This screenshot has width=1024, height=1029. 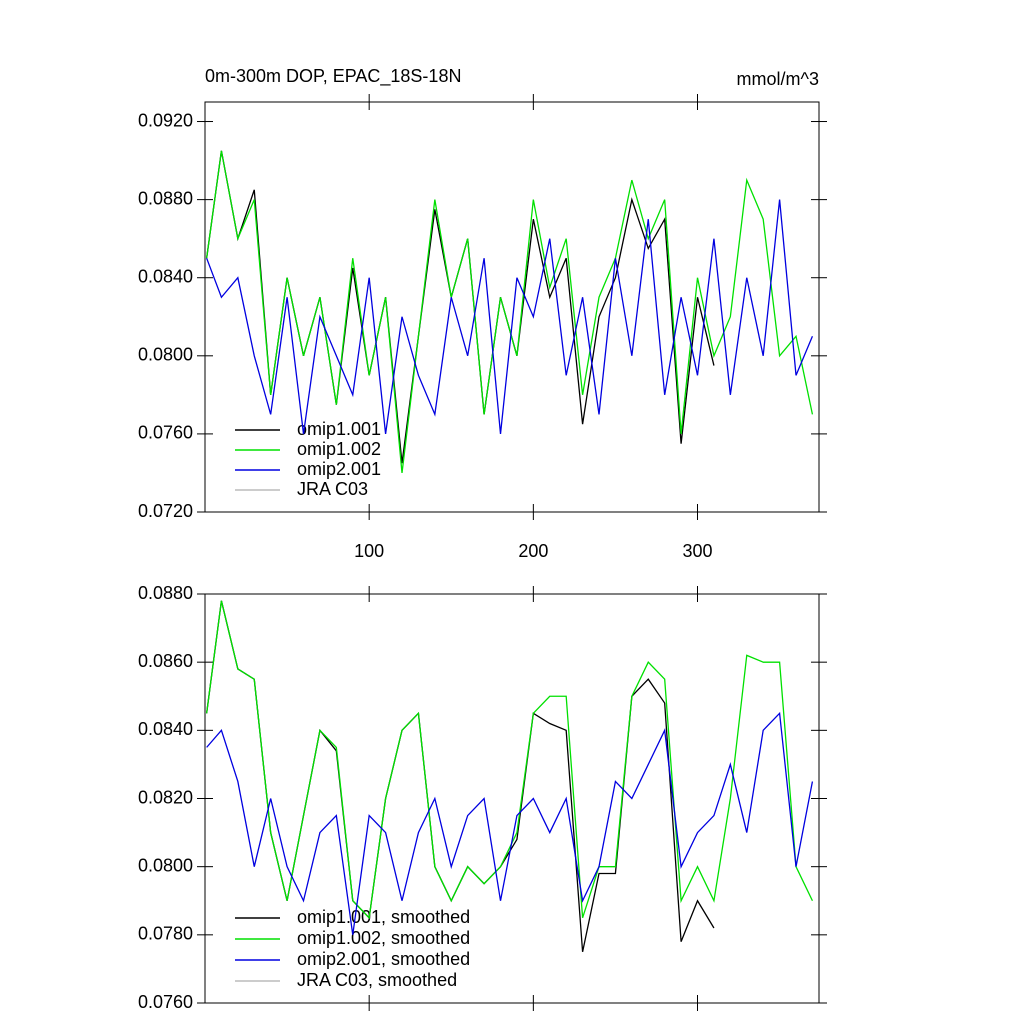 What do you see at coordinates (383, 938) in the screenshot?
I see `legend-label: omip1.002, smoothed` at bounding box center [383, 938].